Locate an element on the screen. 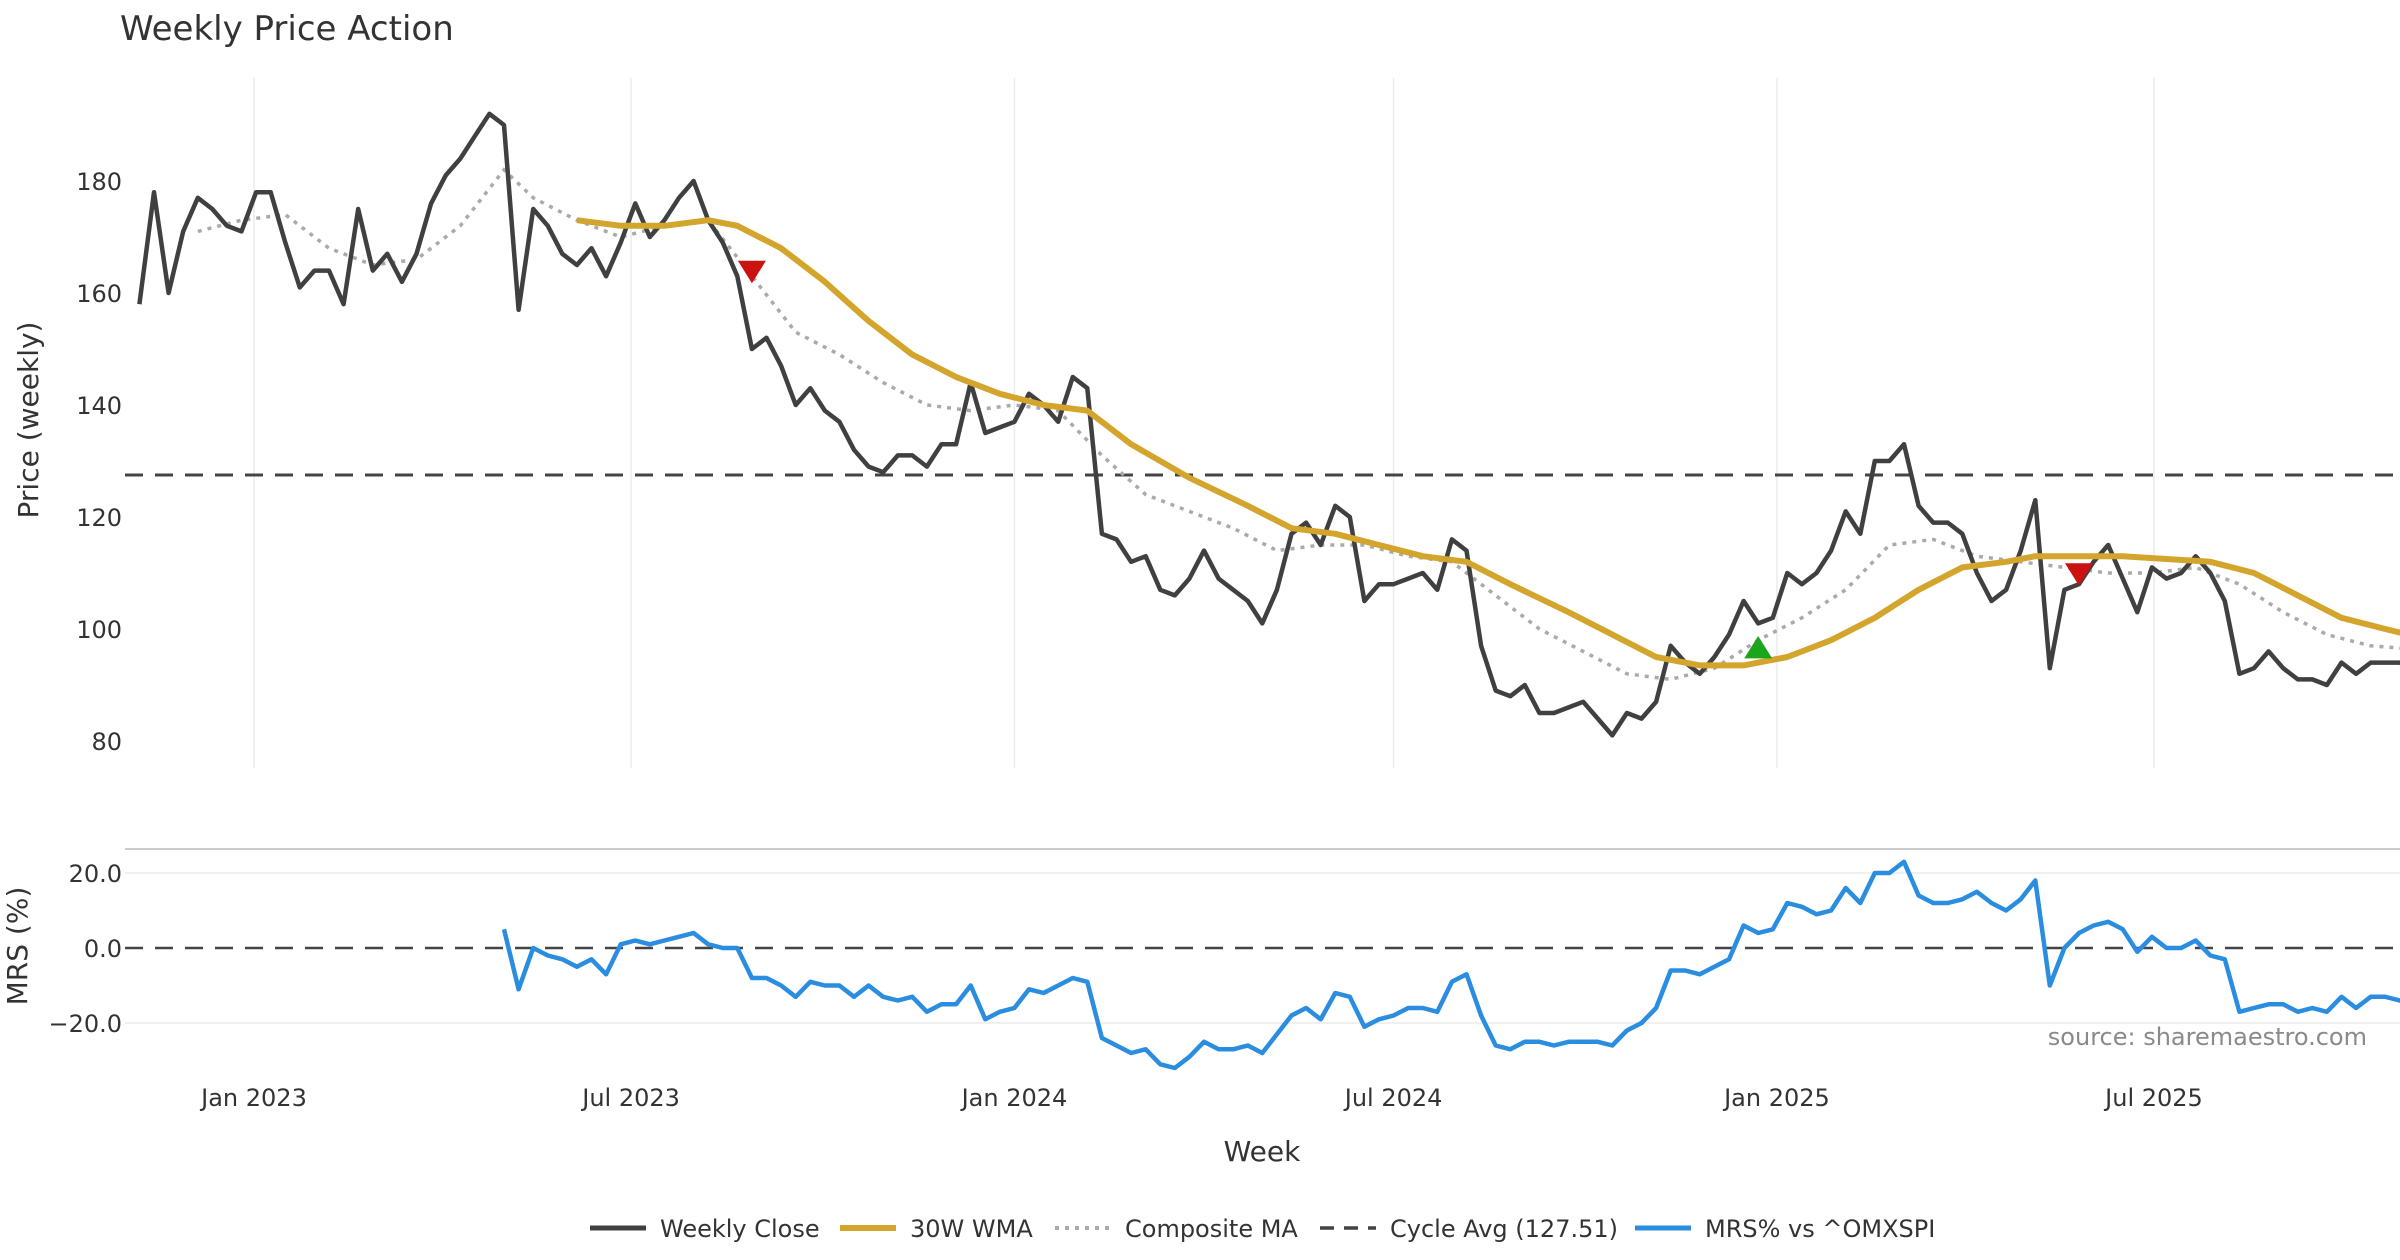  mrs-y-tick-label: 0.0 is located at coordinates (103, 949).